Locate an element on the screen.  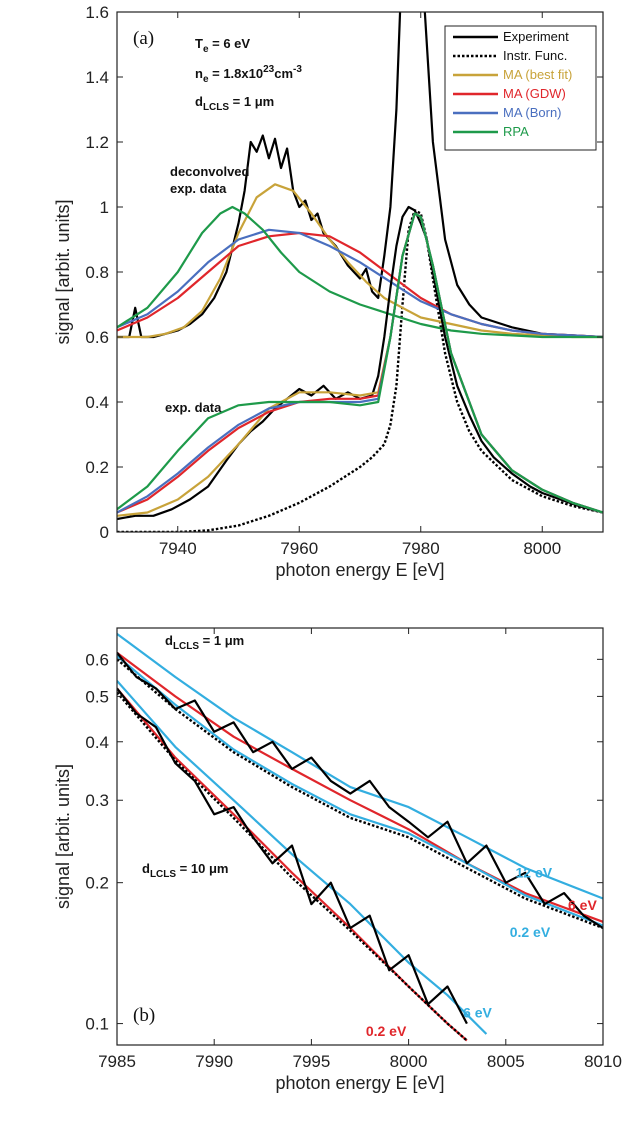
annotation-density-main: n is located at coordinates (199, 73).